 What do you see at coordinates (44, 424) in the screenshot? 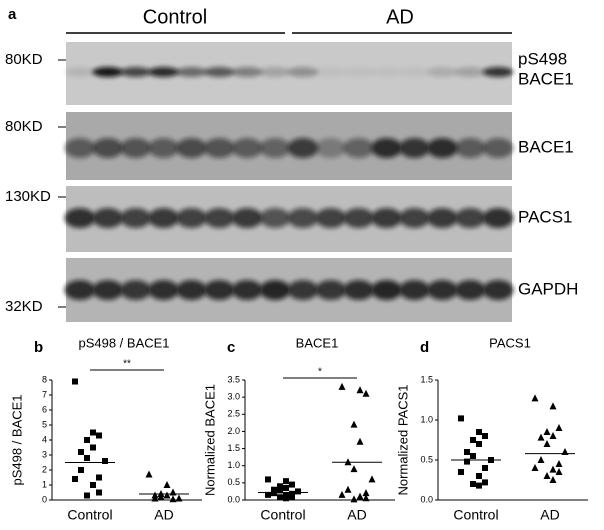
I see `y-tick-label: 5` at bounding box center [44, 424].